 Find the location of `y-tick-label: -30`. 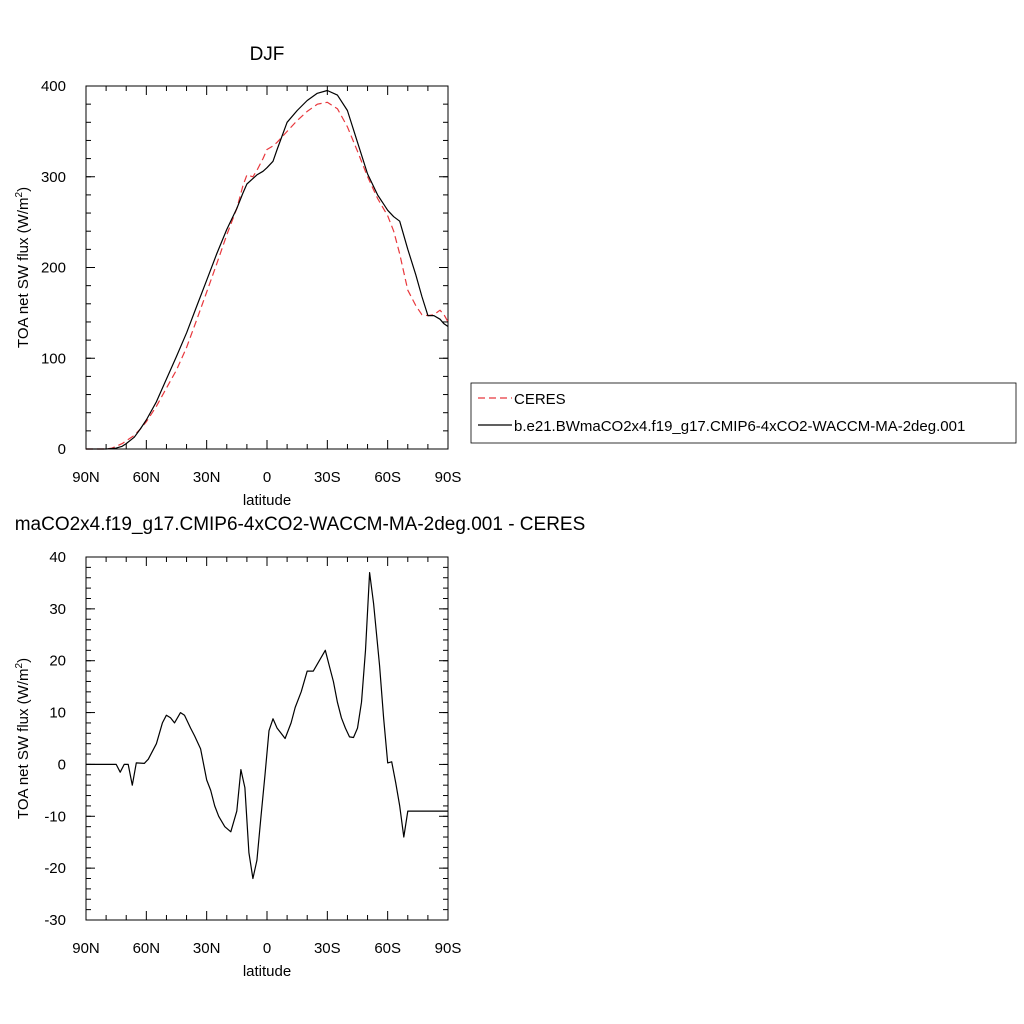

y-tick-label: -30 is located at coordinates (55, 920).